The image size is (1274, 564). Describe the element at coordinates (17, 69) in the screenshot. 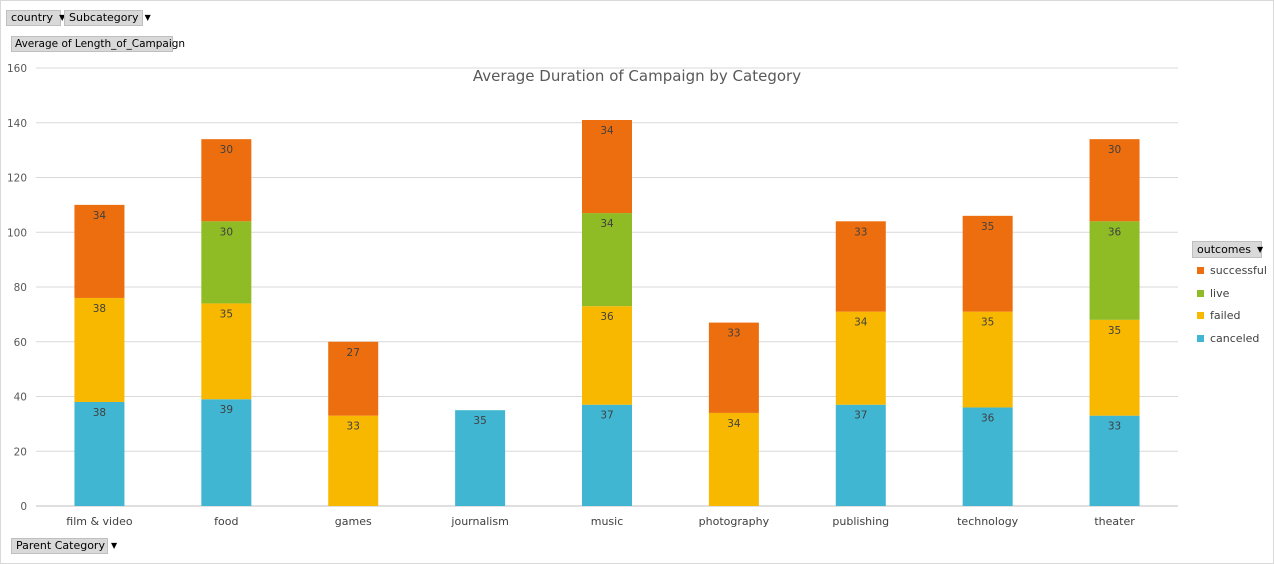

I see `y-tick-label: 160` at that location.